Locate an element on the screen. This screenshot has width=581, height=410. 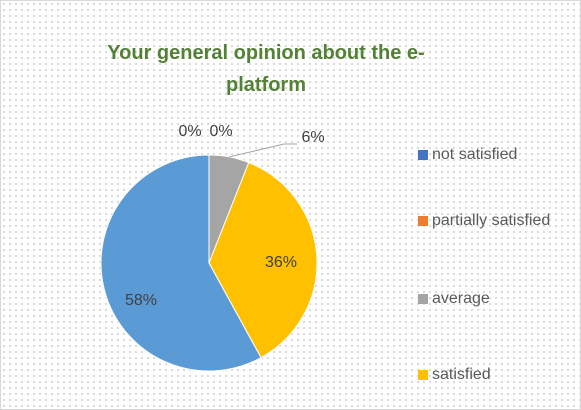
legend-label: partially satisfied is located at coordinates (491, 220).